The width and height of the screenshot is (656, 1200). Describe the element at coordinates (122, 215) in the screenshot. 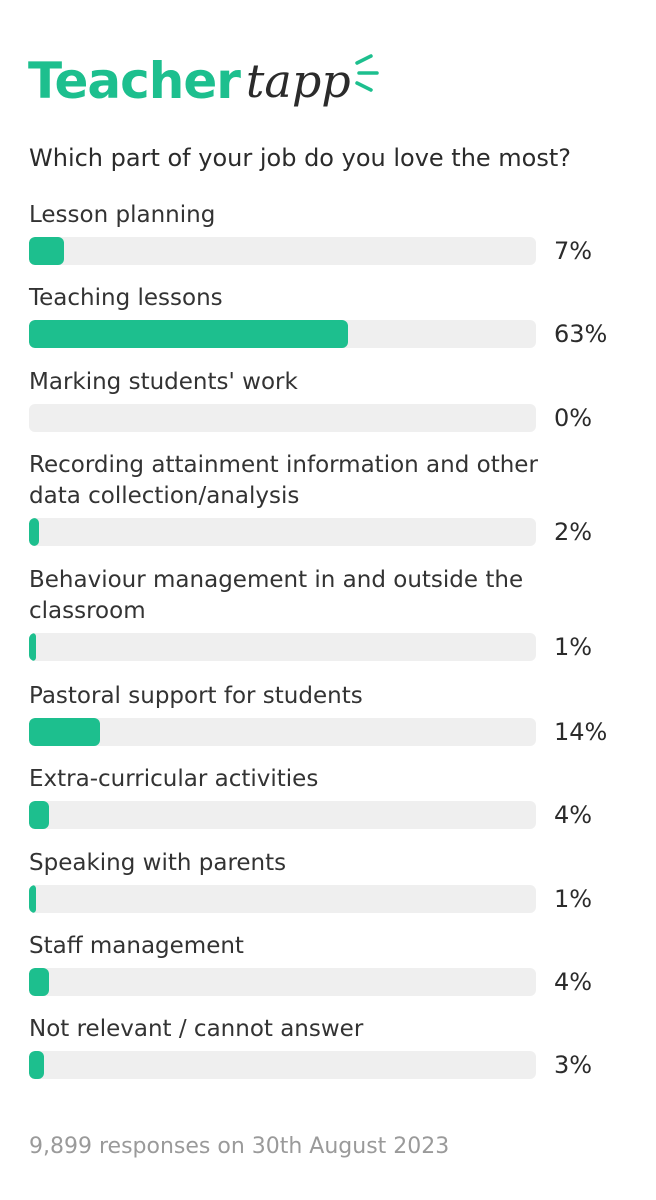

I see `bar-label: Lesson planning` at that location.